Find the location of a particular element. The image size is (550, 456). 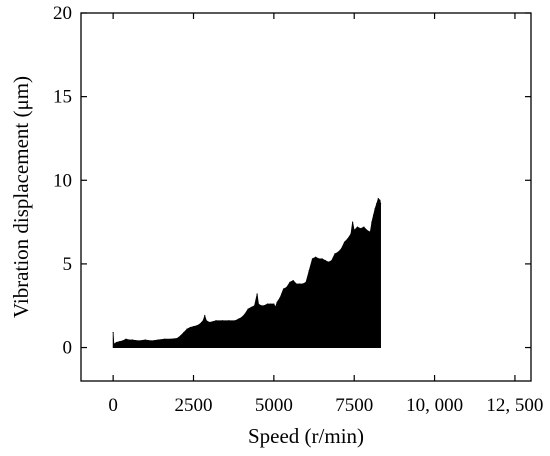

y-tick-label: 5 is located at coordinates (68, 264).